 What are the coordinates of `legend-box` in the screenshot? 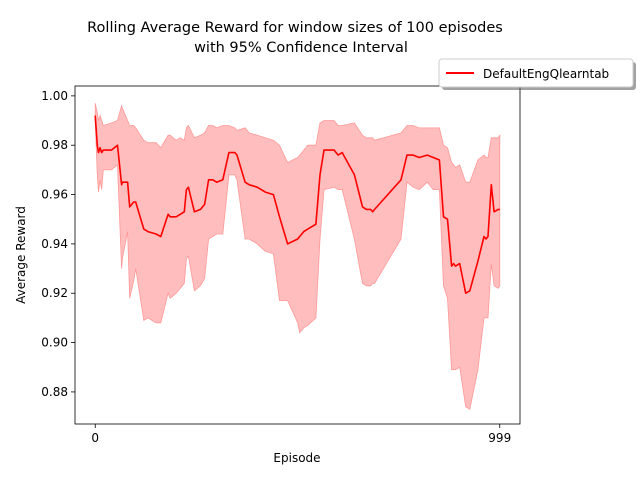 It's located at (536, 73).